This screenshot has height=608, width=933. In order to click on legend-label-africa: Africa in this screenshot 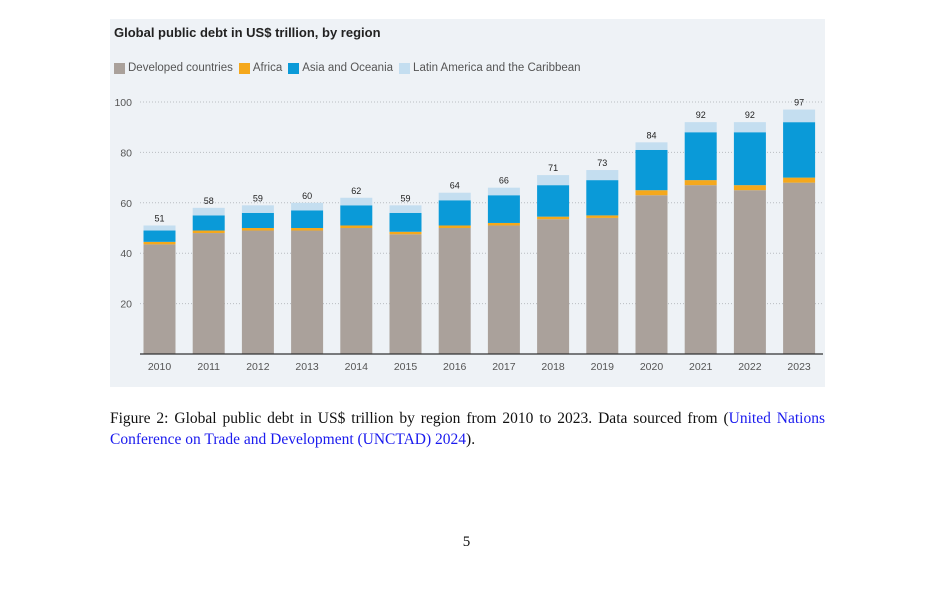, I will do `click(267, 68)`.